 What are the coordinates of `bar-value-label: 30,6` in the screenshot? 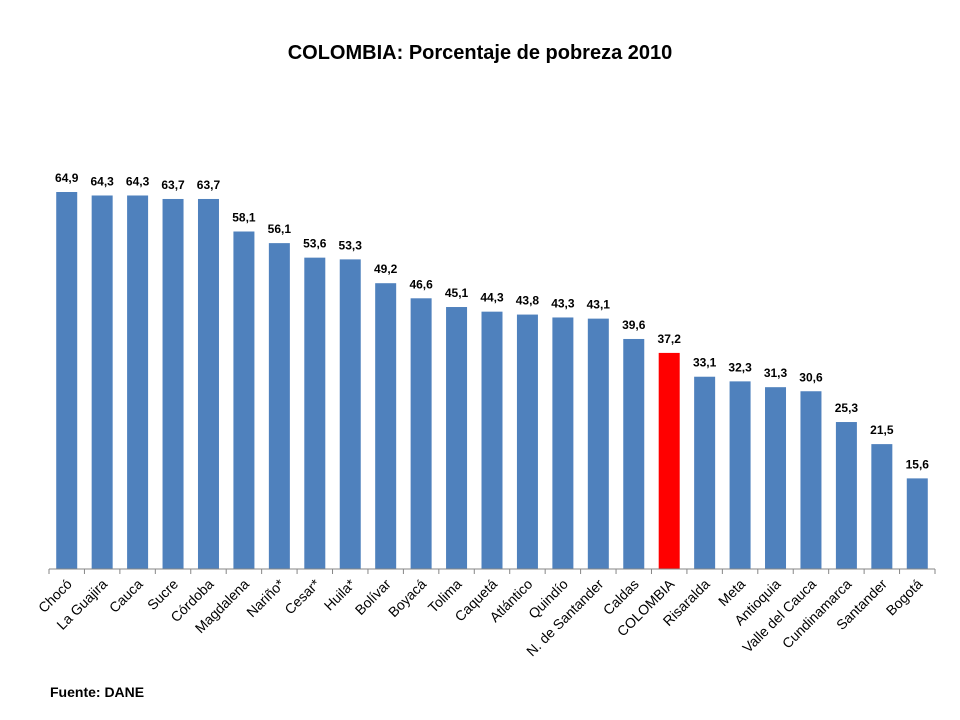 It's located at (811, 377).